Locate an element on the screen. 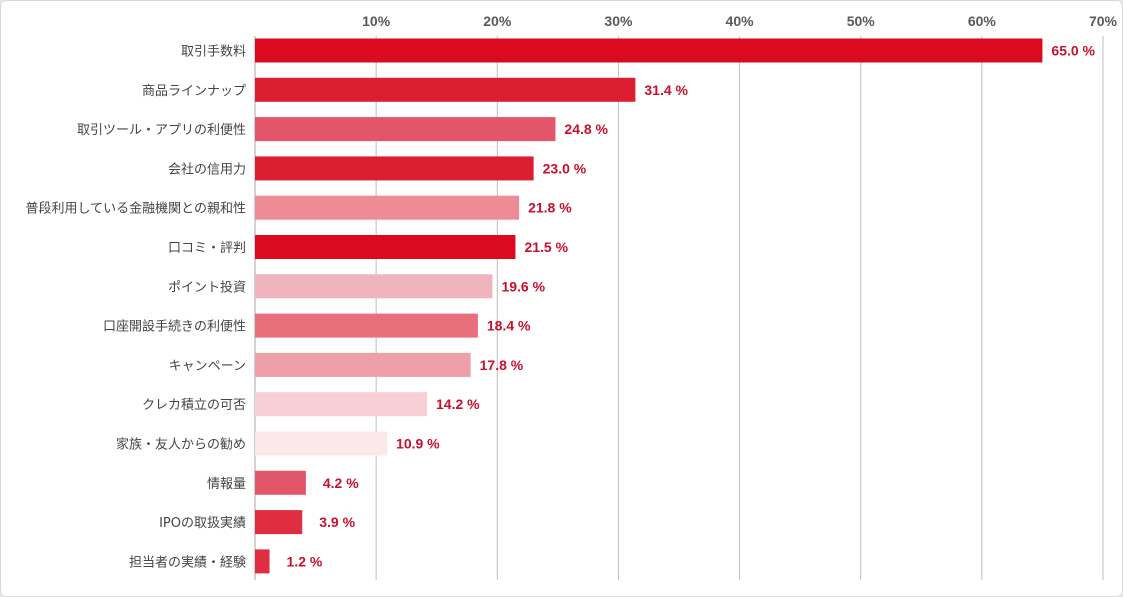 This screenshot has height=597, width=1123. value-label-13: 3.9 % is located at coordinates (337, 522).